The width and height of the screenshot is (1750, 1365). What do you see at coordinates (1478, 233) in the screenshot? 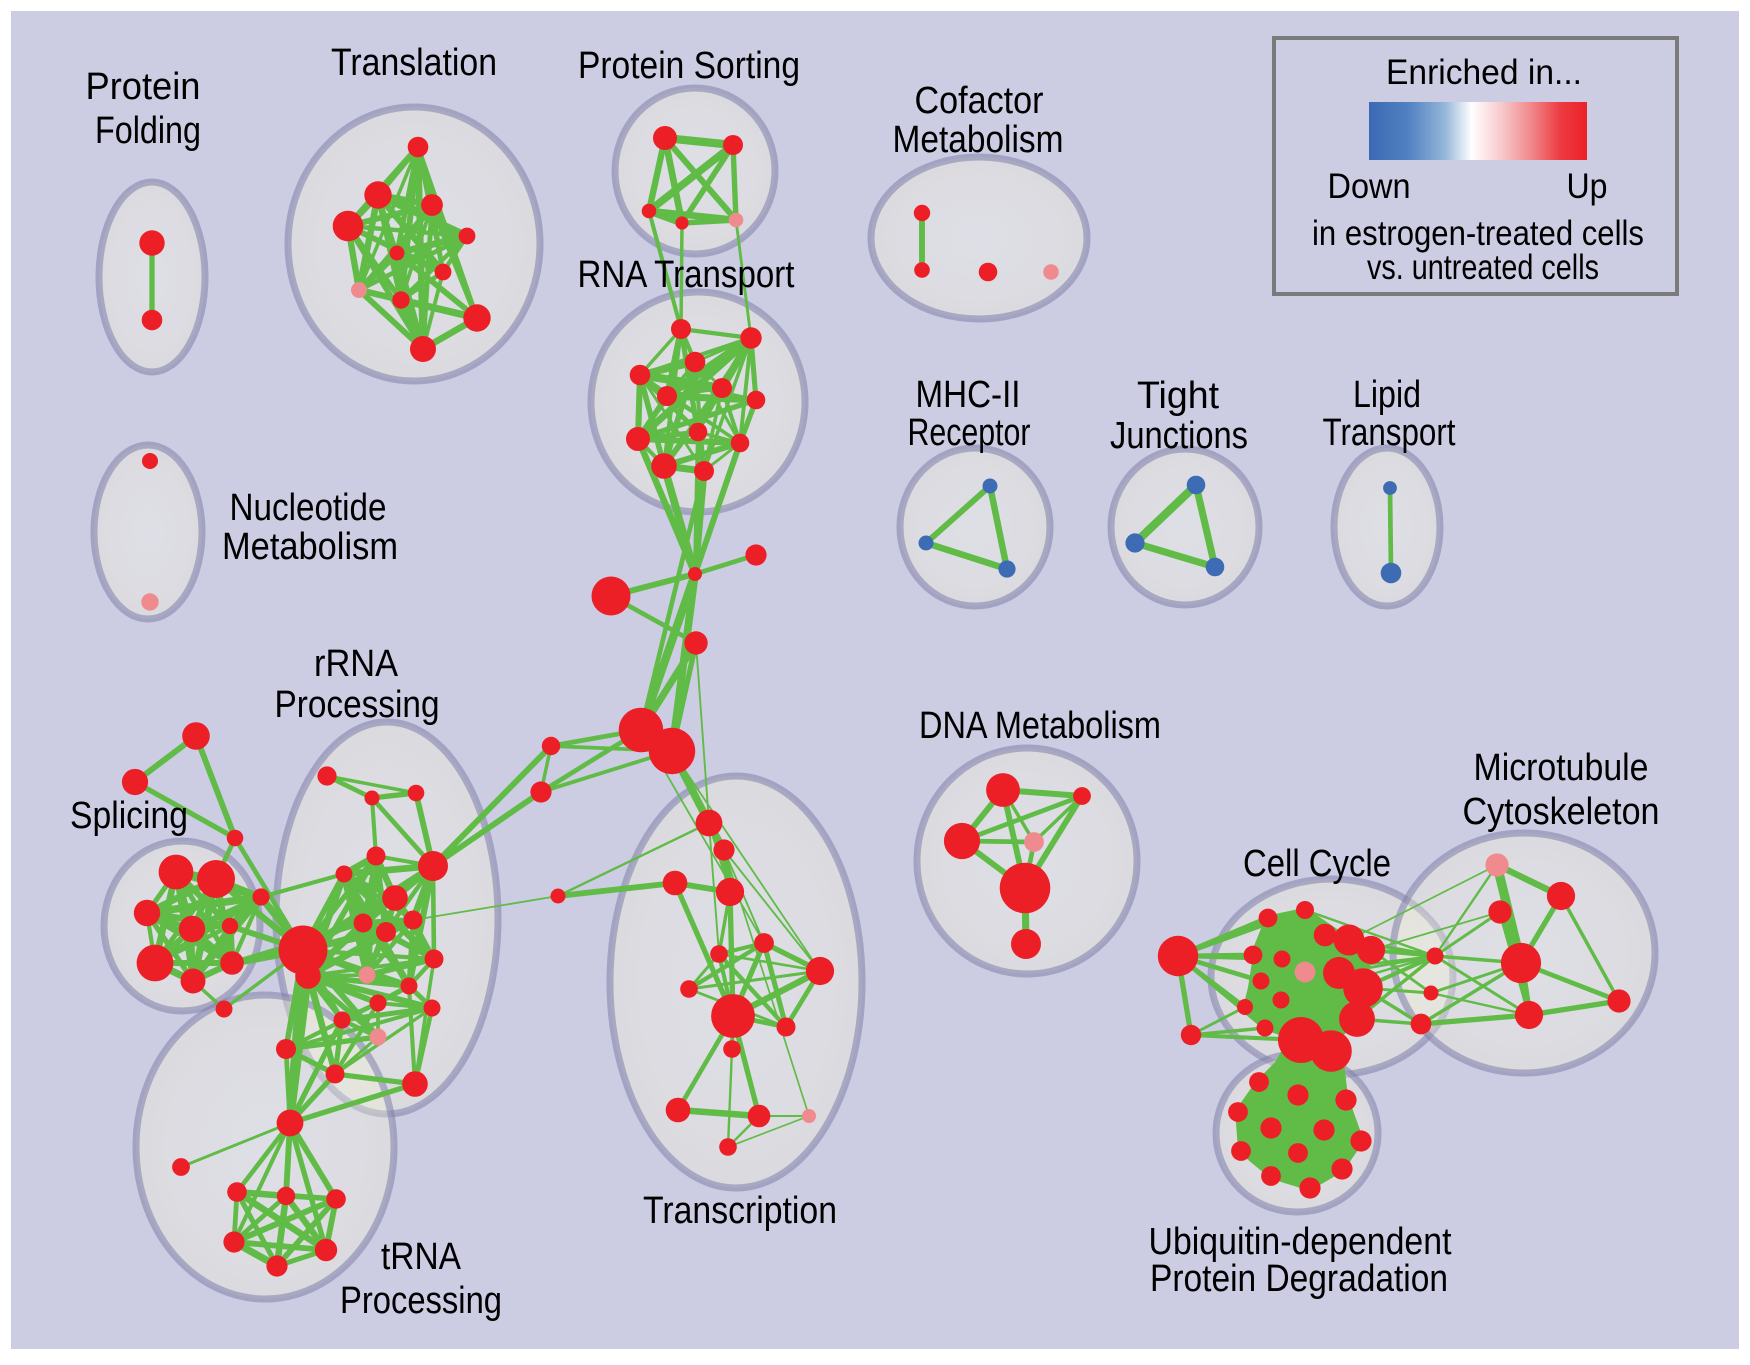
I see `svg-text: in estrogen-treated cells` at bounding box center [1478, 233].